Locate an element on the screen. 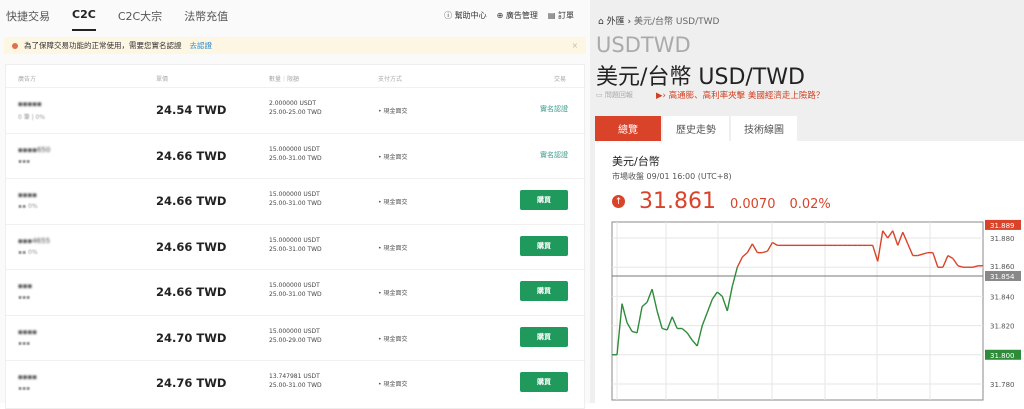 Image resolution: width=1024 pixels, height=409 pixels. news-link: ▶› 高通膨、高利率夾擊 美國經濟走上險路？ is located at coordinates (740, 96).